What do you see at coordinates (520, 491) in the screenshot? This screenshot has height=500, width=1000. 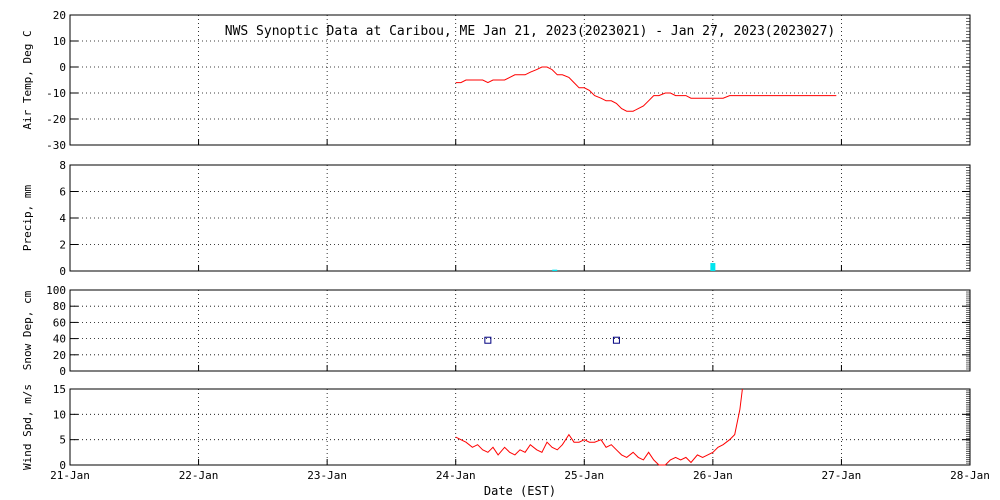 I see `x-axis-label: Date (EST)` at bounding box center [520, 491].